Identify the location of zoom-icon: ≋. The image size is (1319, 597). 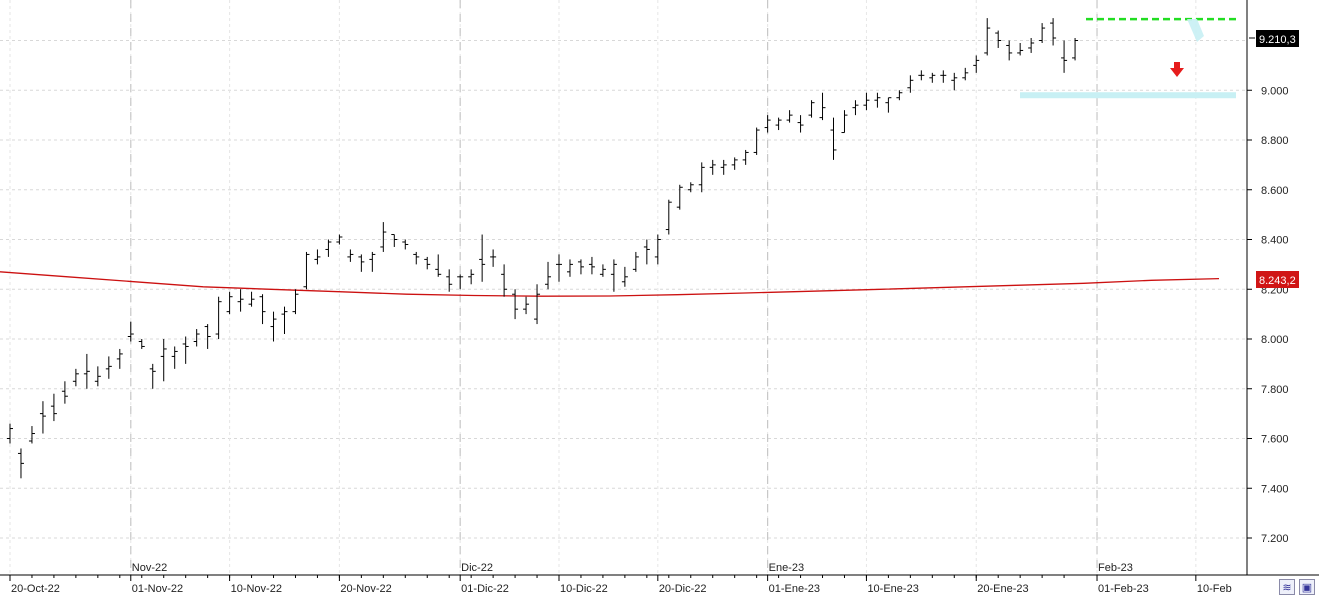
(1287, 587).